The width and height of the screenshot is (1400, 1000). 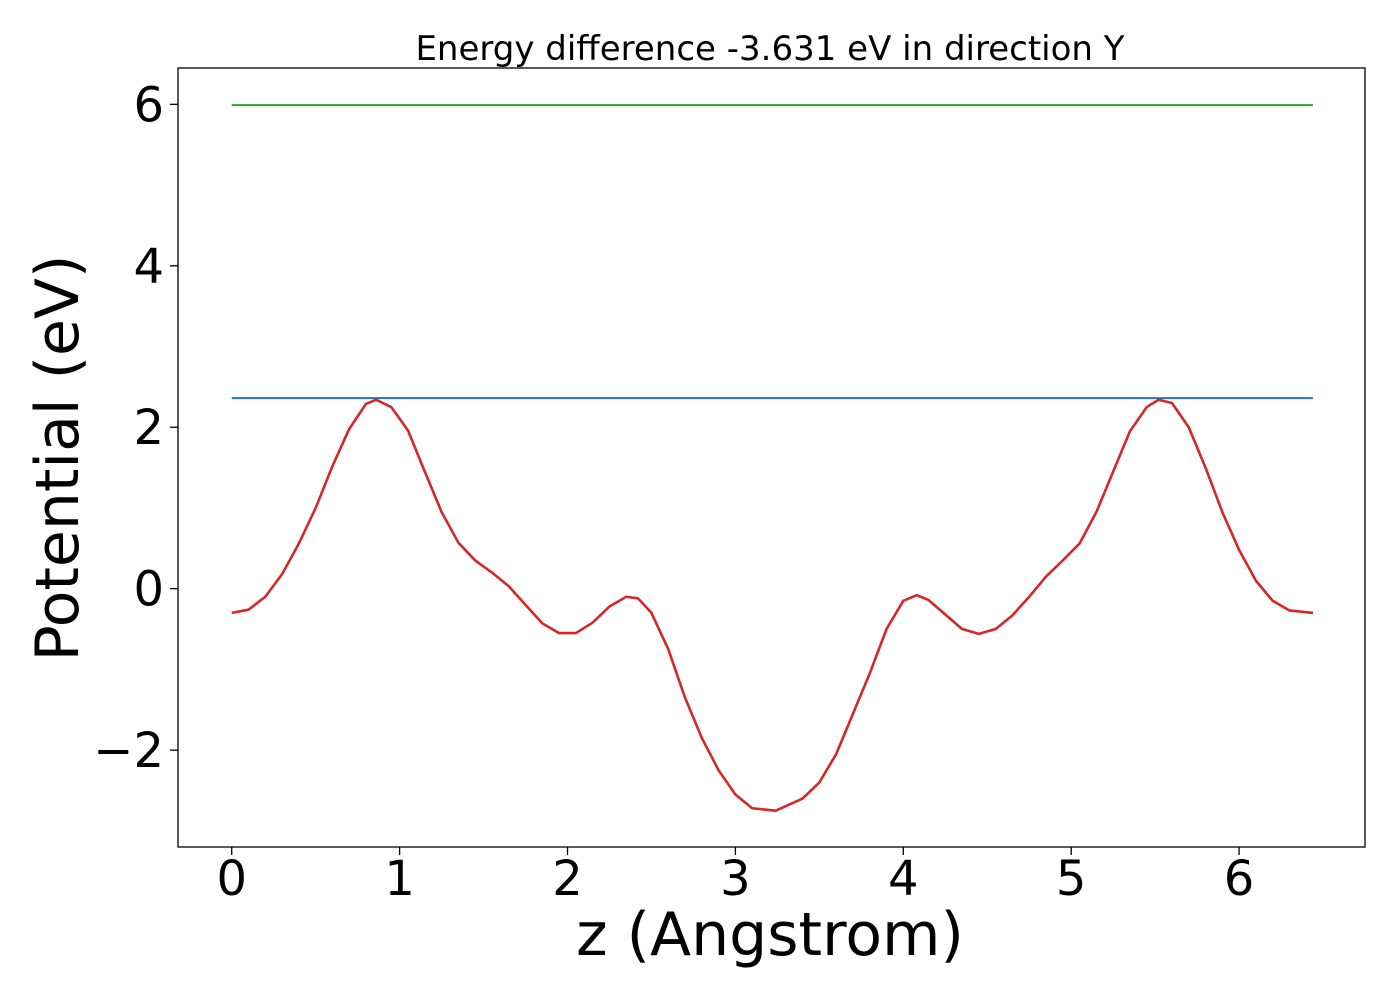 What do you see at coordinates (1239, 879) in the screenshot?
I see `x-tick-label: 6` at bounding box center [1239, 879].